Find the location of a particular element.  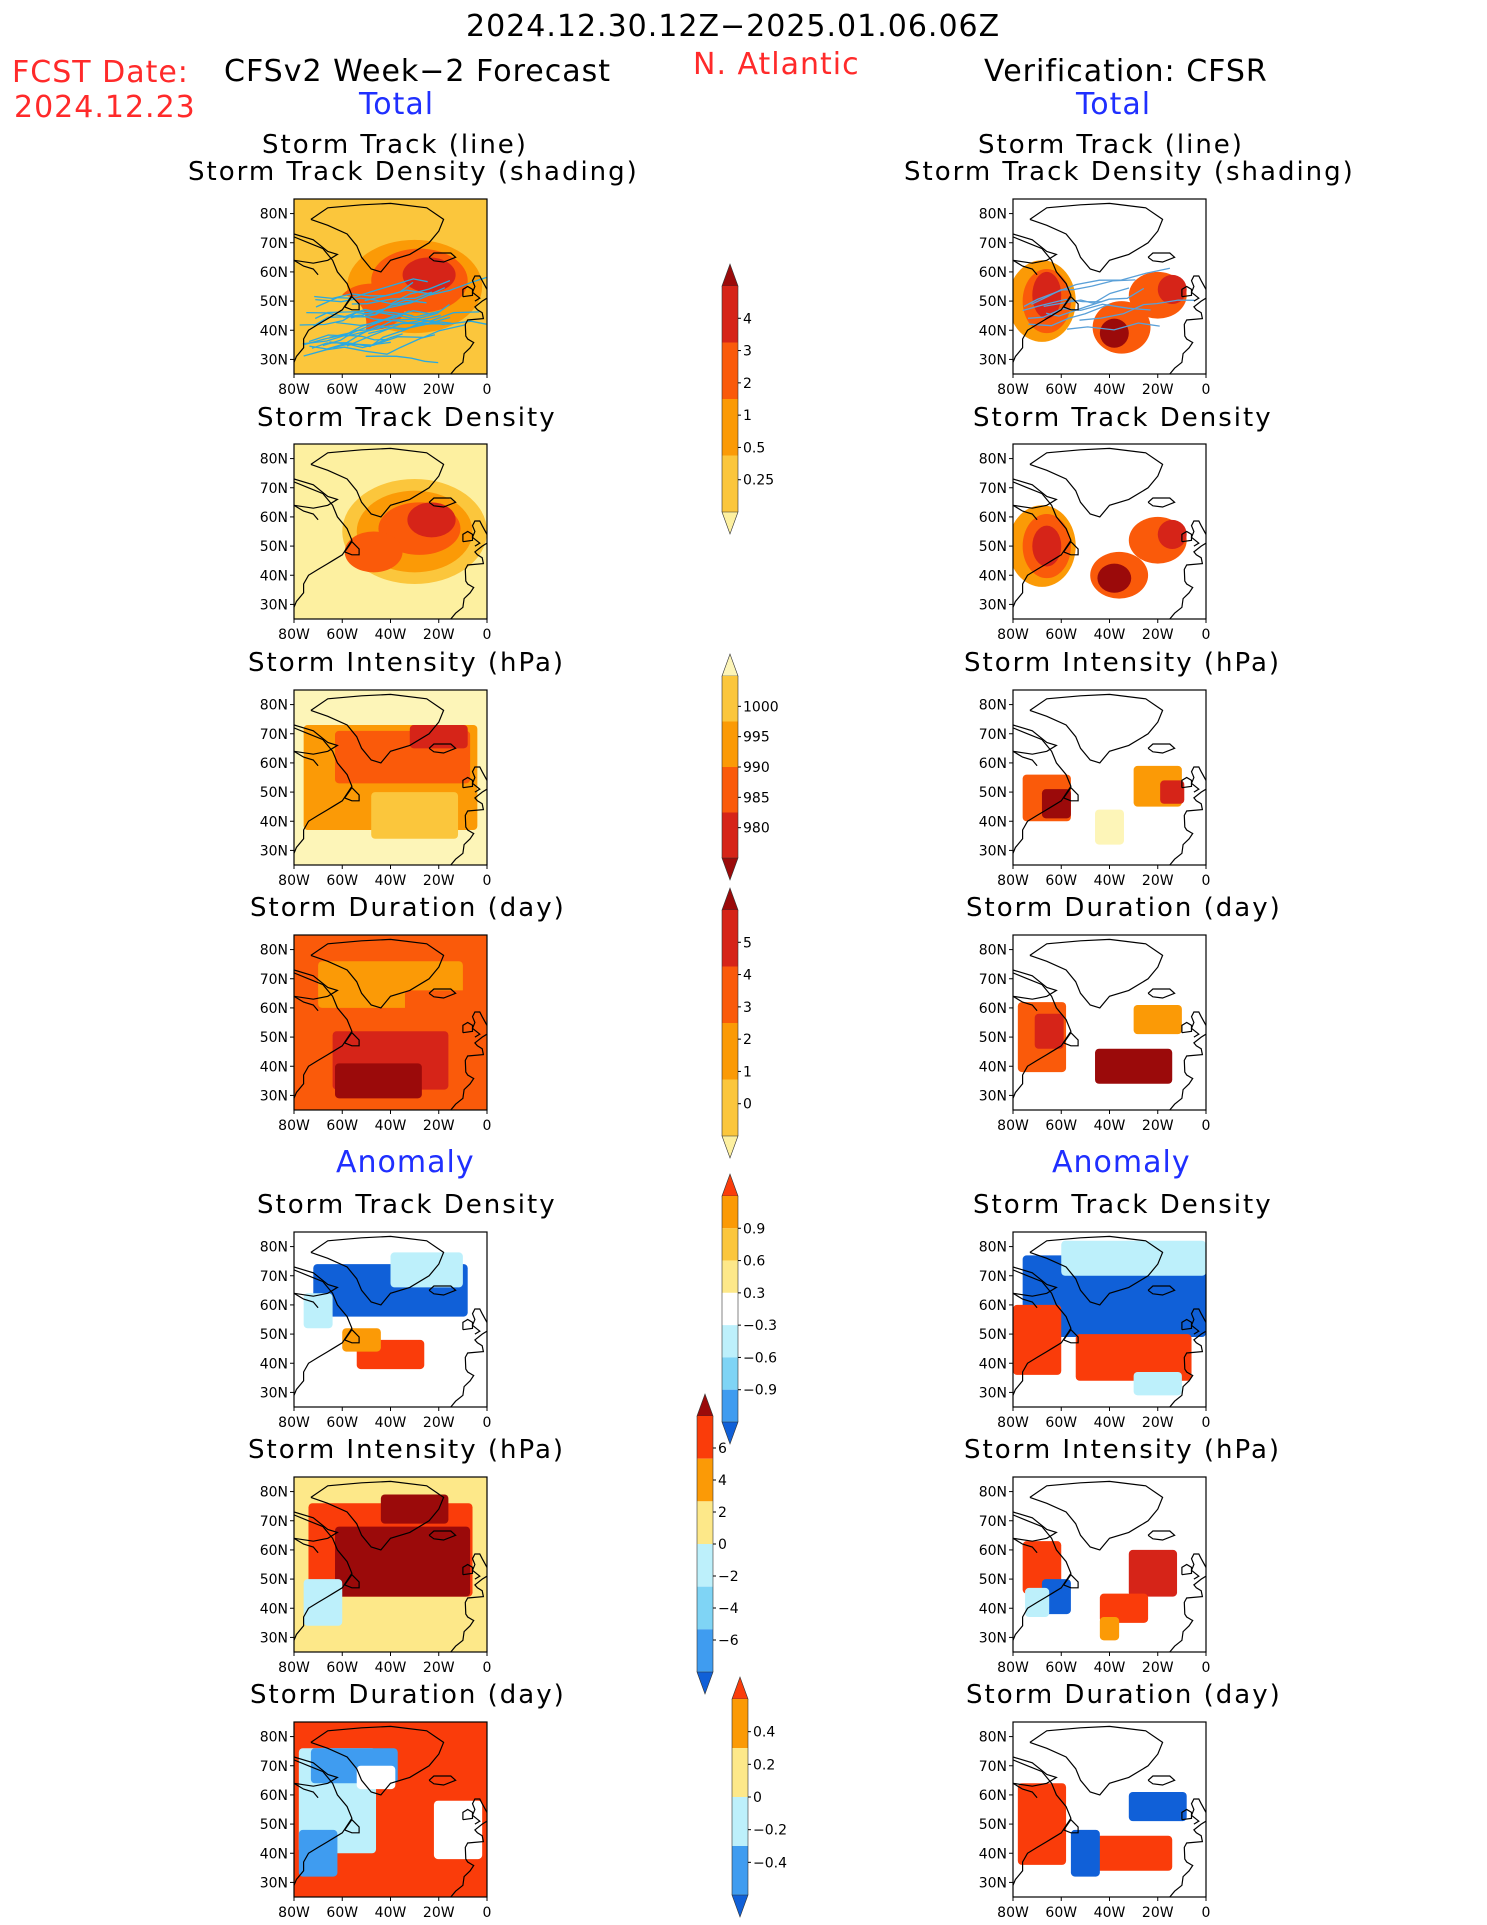

colorbar-label: 4 is located at coordinates (747, 319).